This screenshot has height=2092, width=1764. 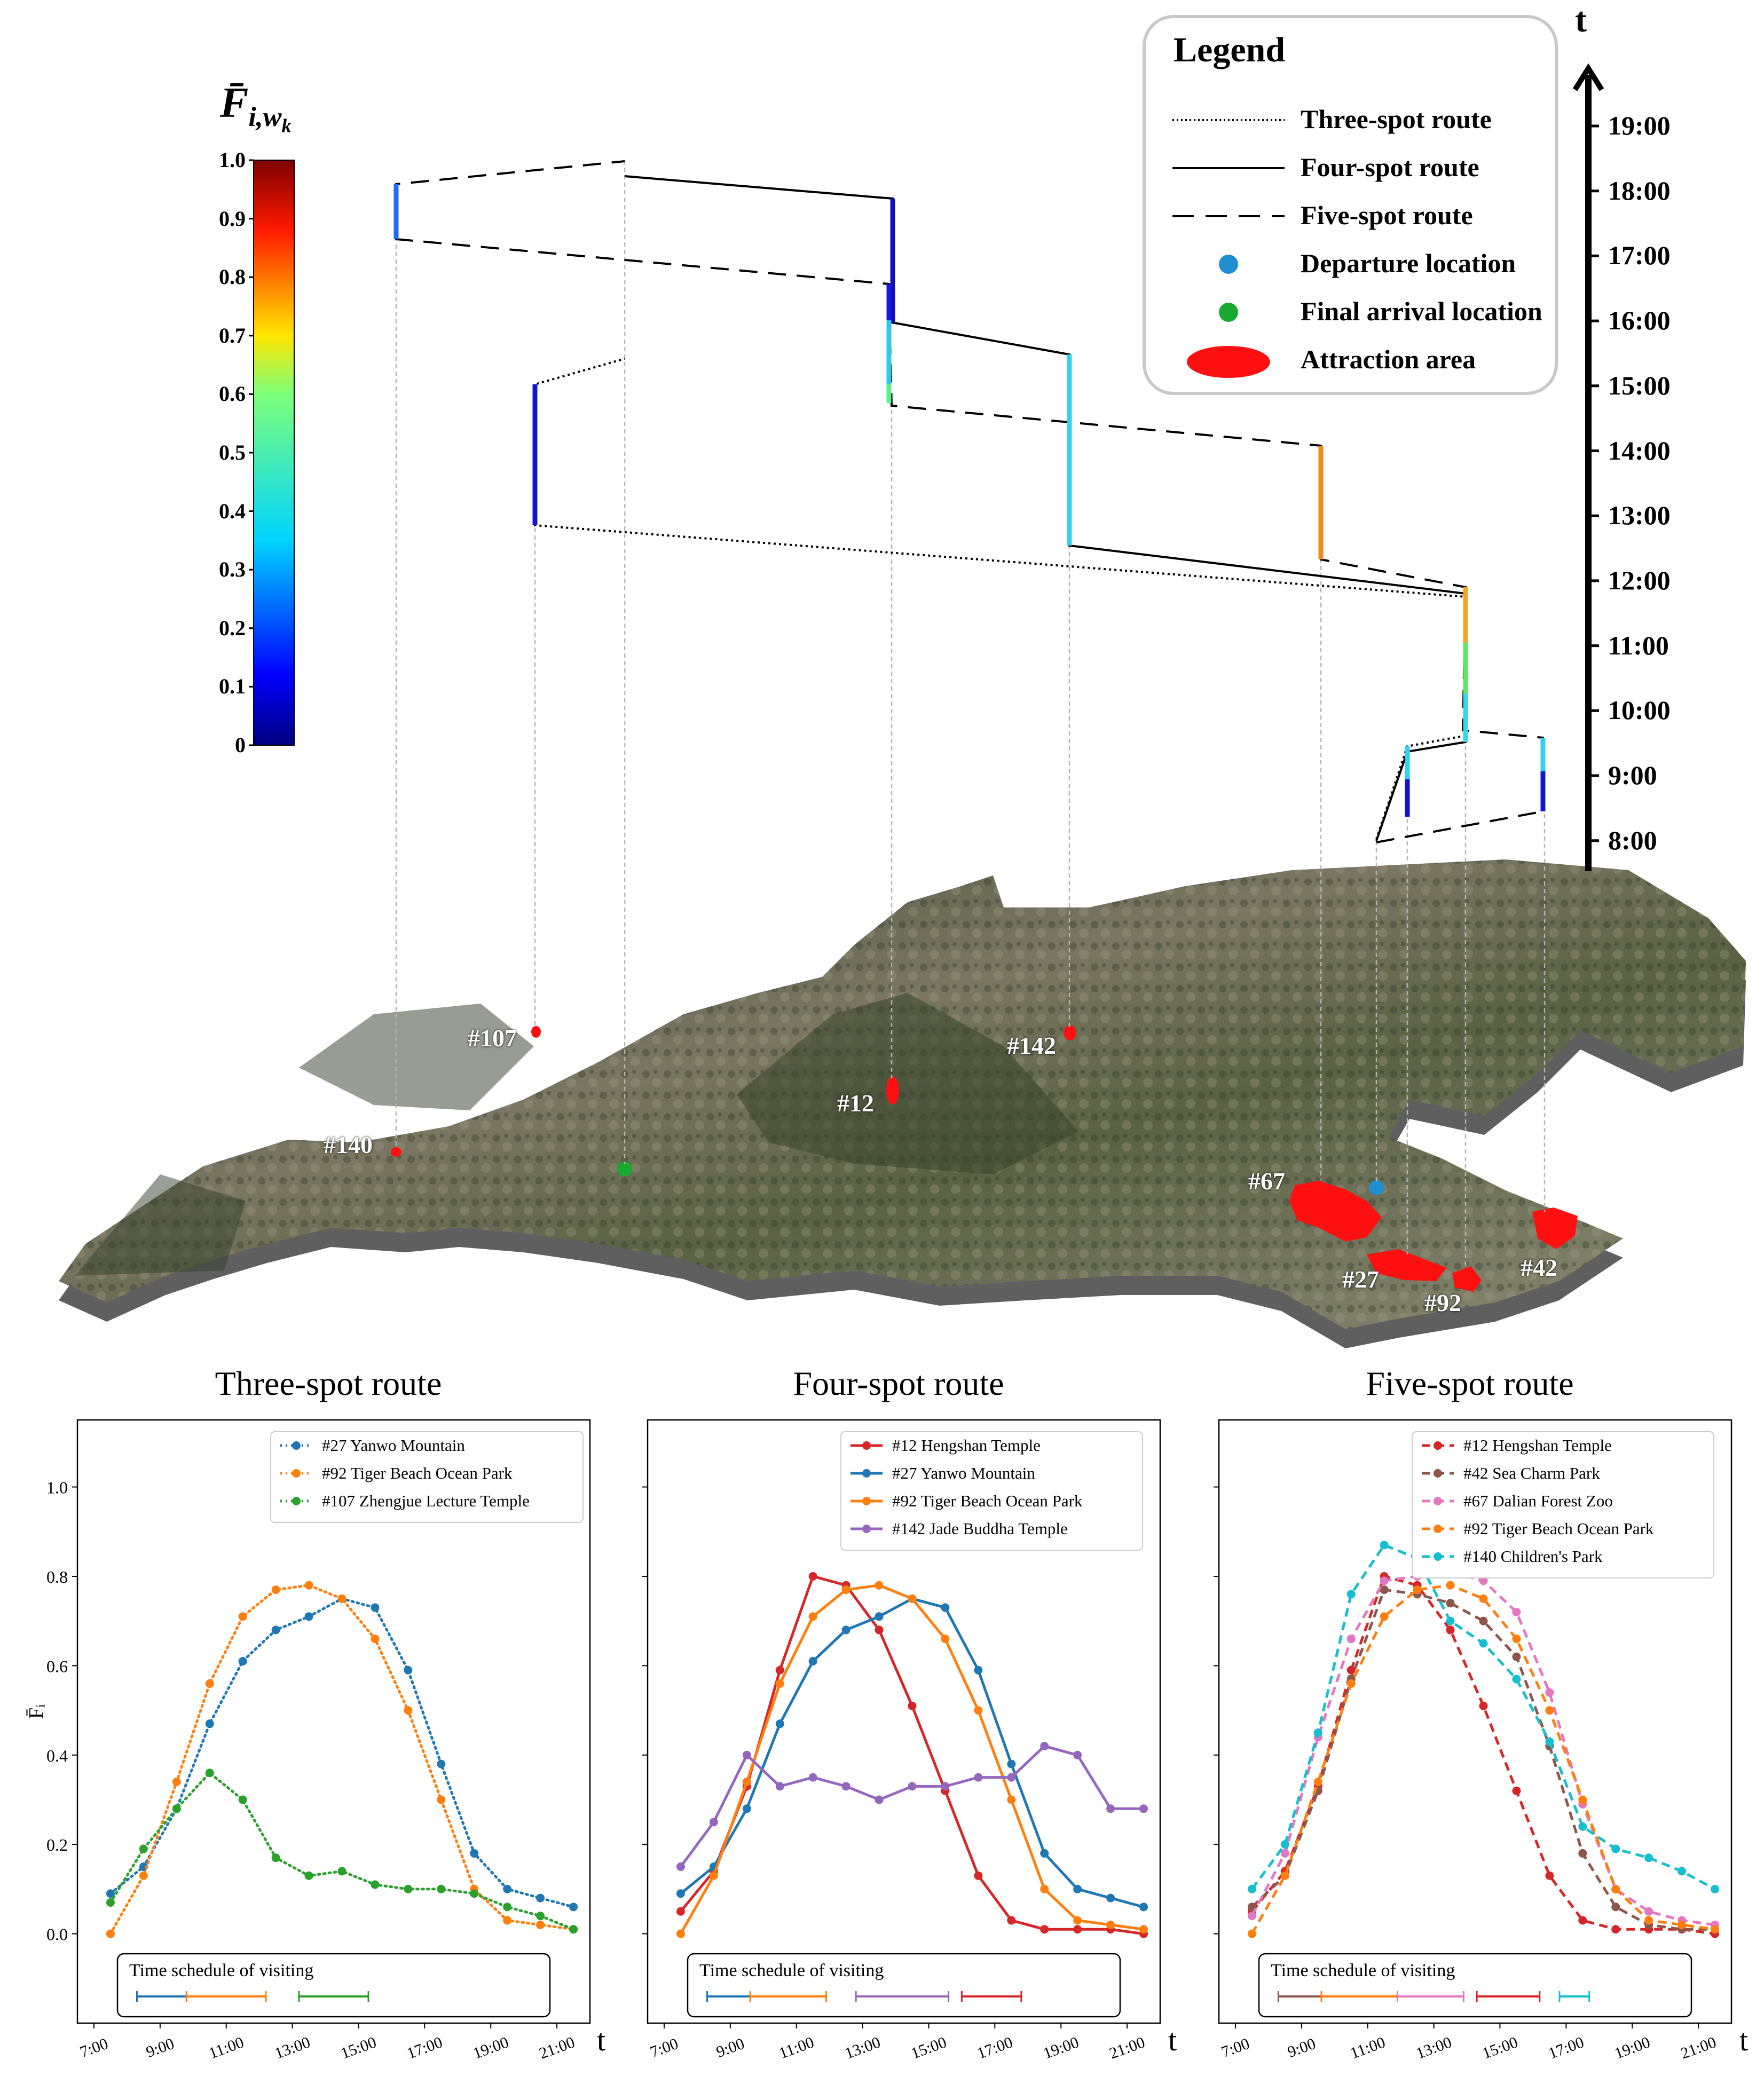 I want to click on map-label-12: #12, so click(x=855, y=1103).